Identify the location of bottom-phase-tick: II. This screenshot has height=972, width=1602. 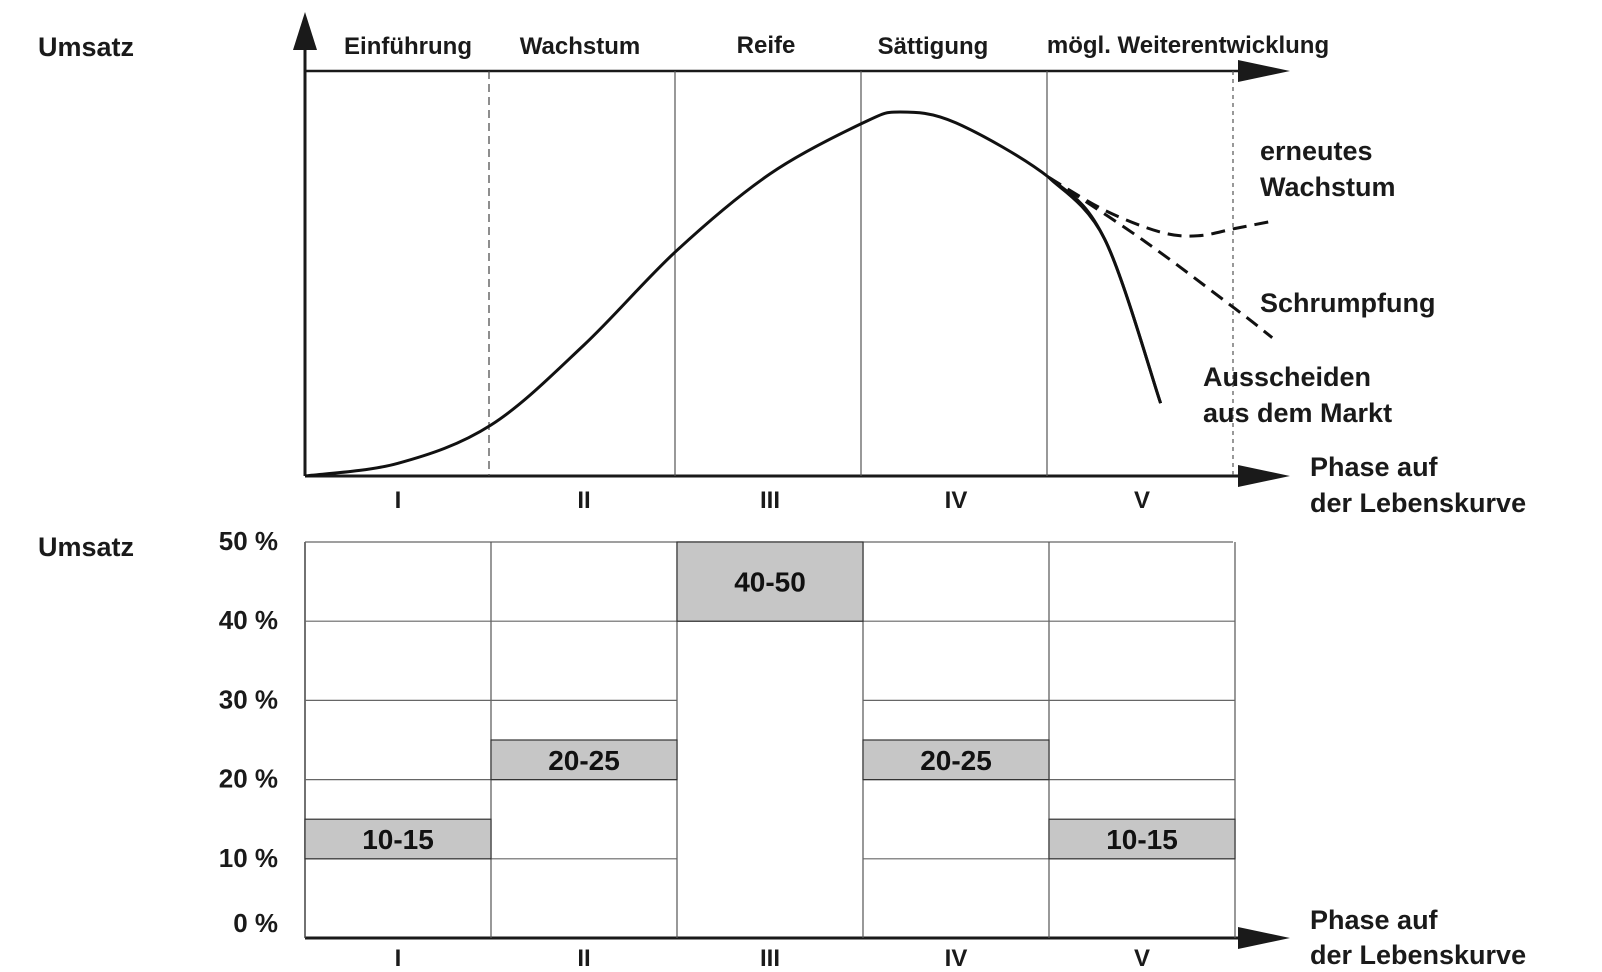
(583, 958).